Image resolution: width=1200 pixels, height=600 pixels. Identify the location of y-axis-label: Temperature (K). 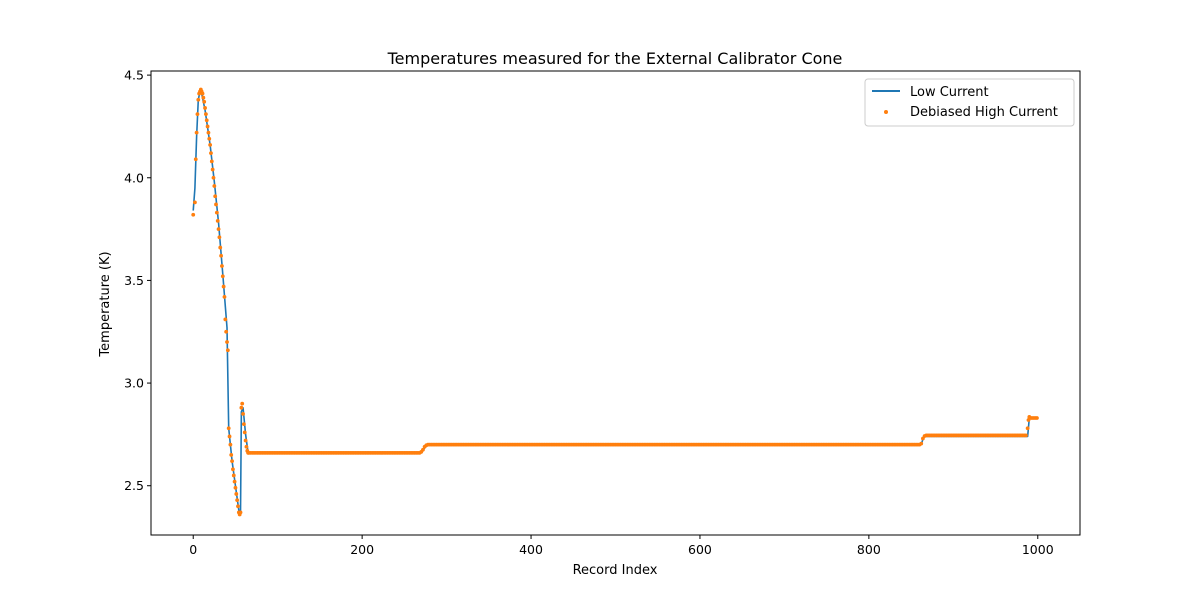
(105, 304).